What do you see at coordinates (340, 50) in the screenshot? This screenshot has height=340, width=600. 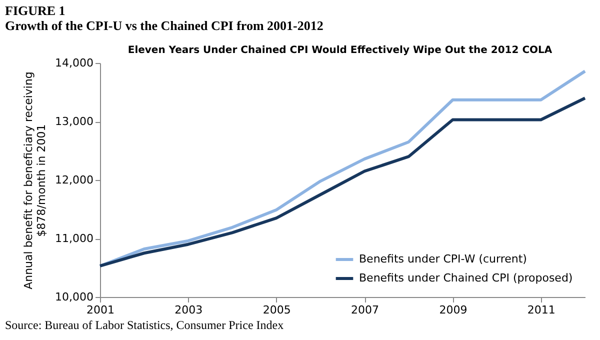 I see `text: Eleven Years Under Chained CPI Would Effectively Wipe Out the 2012 COLA` at bounding box center [340, 50].